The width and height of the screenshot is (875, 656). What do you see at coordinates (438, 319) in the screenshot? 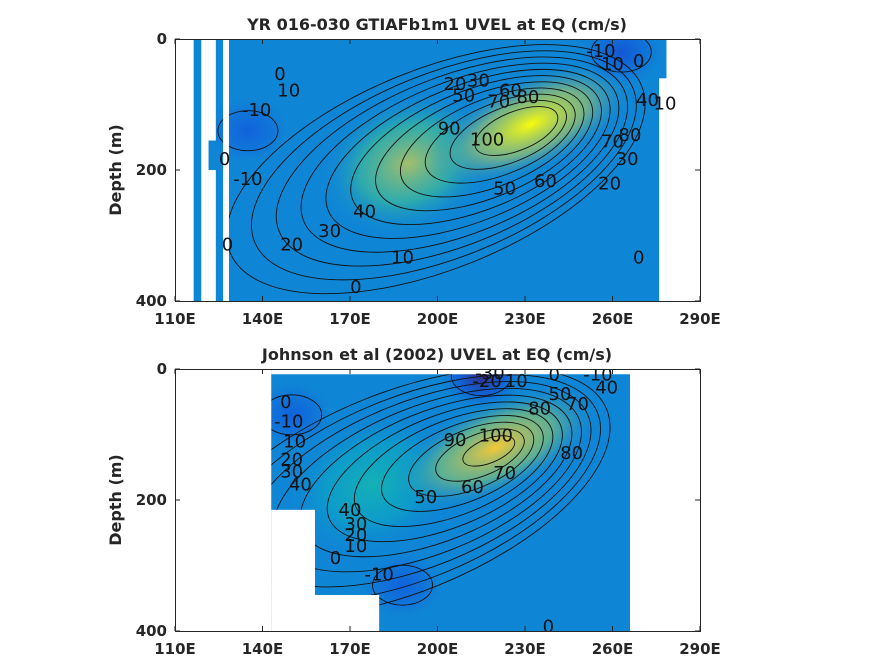
I see `x-tick-label: 200E` at bounding box center [438, 319].